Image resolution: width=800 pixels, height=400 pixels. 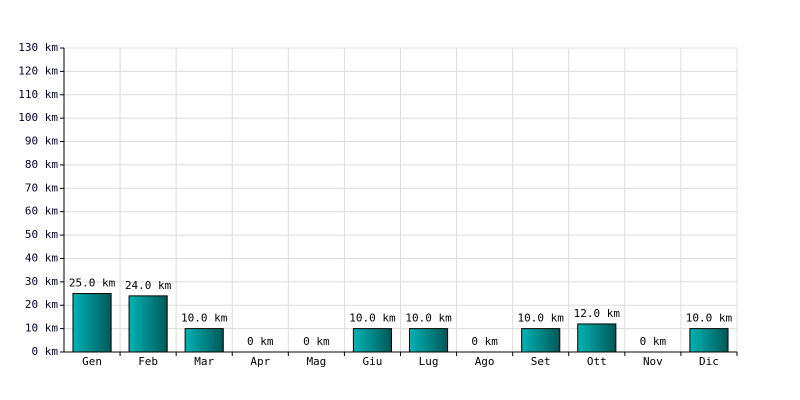 I want to click on x-tick-label: Set, so click(x=541, y=361).